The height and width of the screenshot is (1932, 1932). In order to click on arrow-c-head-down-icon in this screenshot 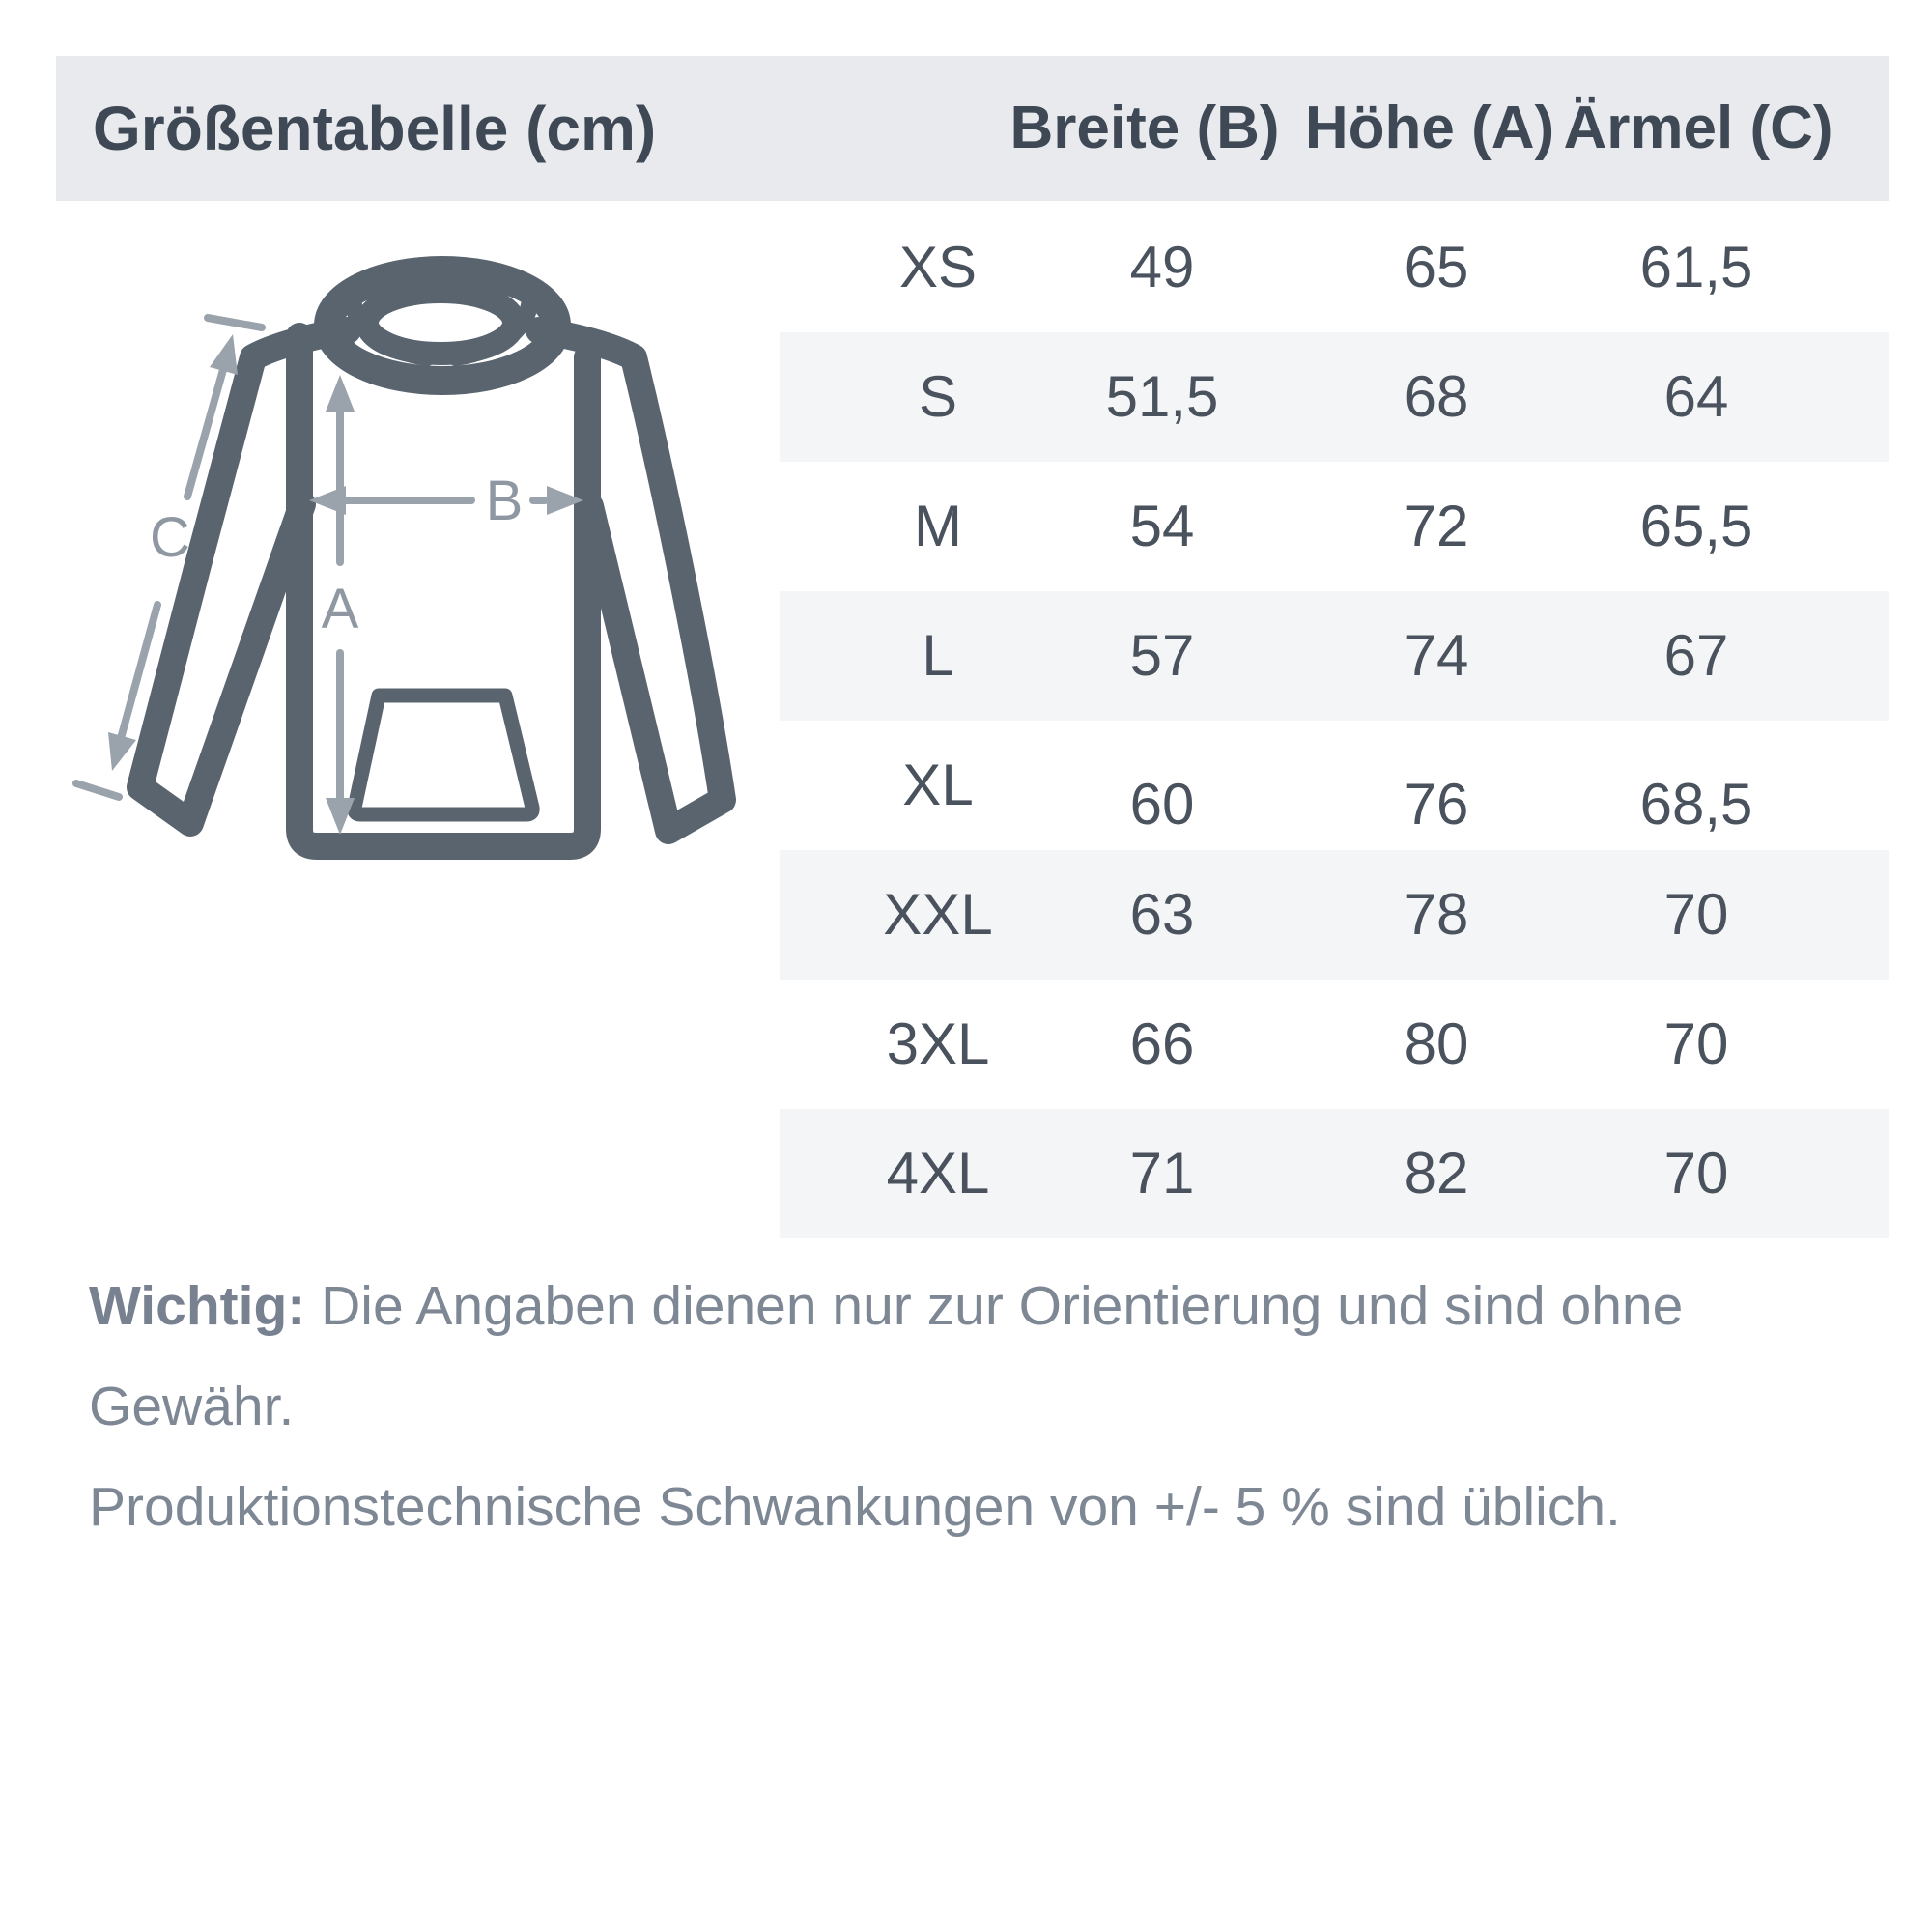, I will do `click(122, 751)`.